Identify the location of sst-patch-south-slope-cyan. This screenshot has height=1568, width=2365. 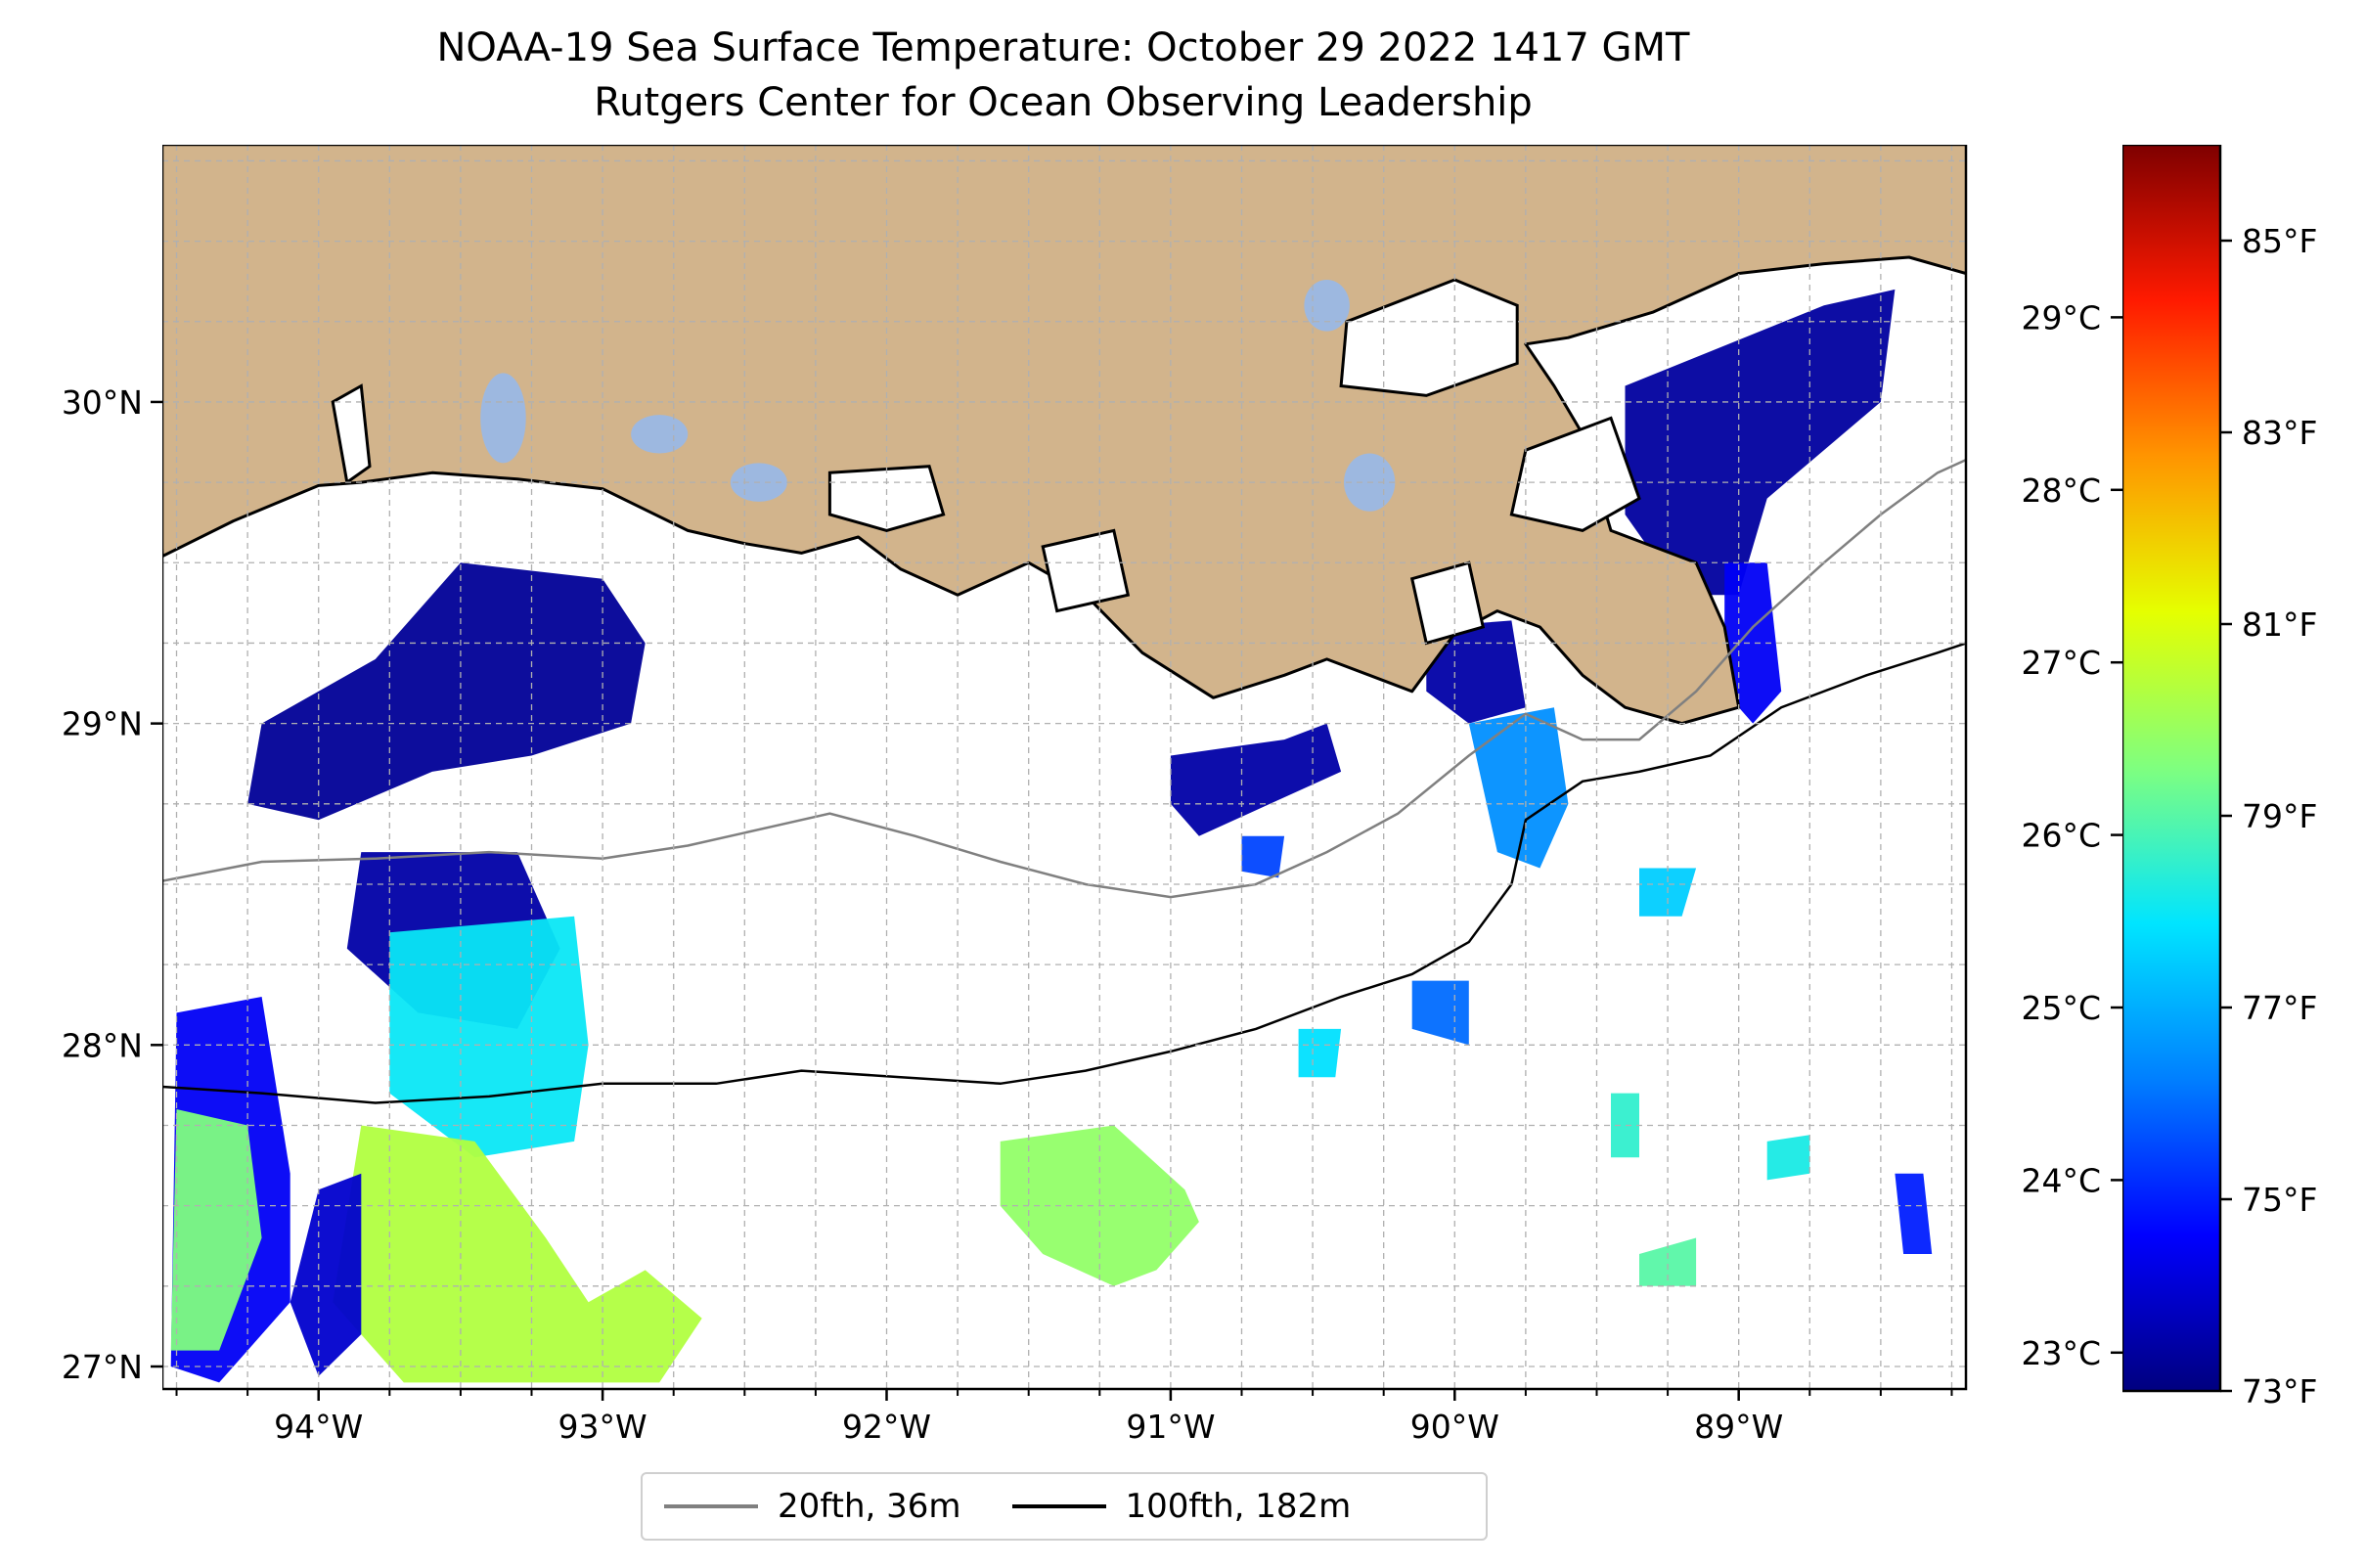
(1320, 1053).